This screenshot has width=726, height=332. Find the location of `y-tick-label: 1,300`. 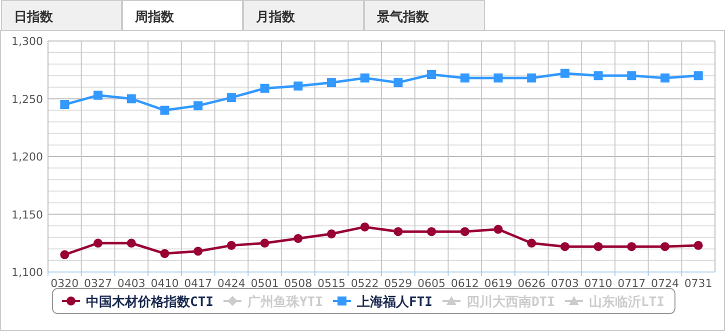

y-tick-label: 1,300 is located at coordinates (27, 41).